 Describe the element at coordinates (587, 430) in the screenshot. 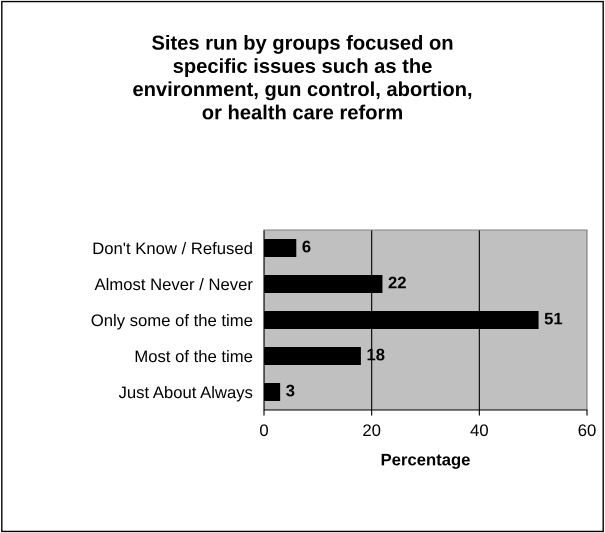

I see `x-tick-label: 60` at that location.